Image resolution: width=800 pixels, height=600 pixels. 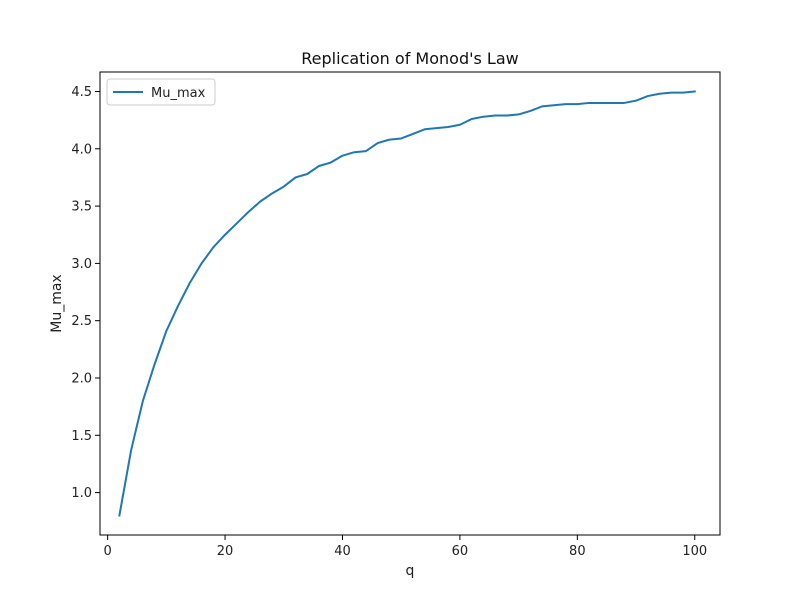 What do you see at coordinates (577, 551) in the screenshot?
I see `x-tick-label: 80` at bounding box center [577, 551].